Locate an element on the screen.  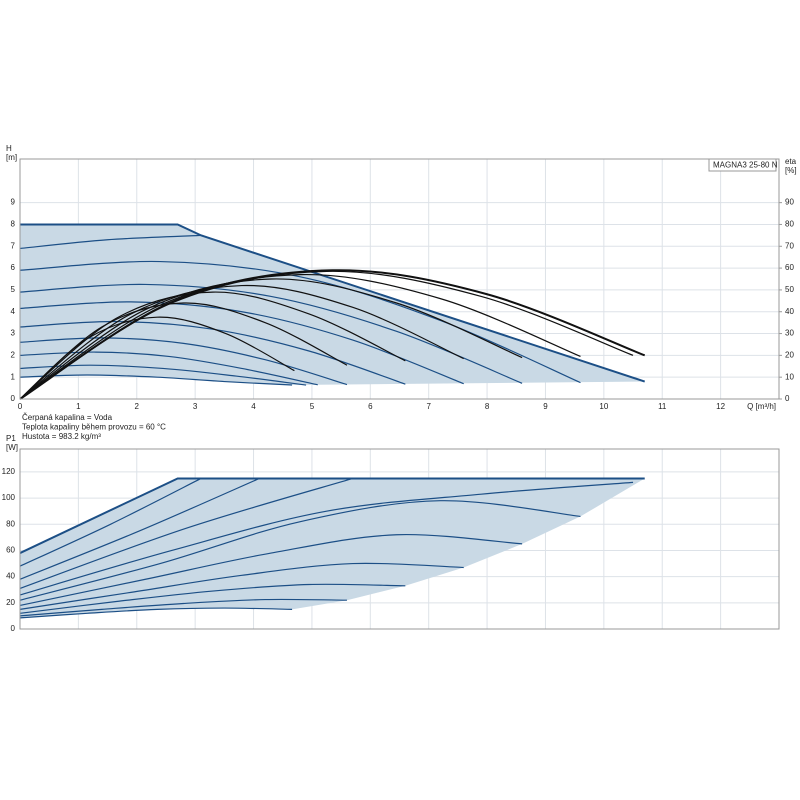
y-tick-label: 20 is located at coordinates (10, 602).